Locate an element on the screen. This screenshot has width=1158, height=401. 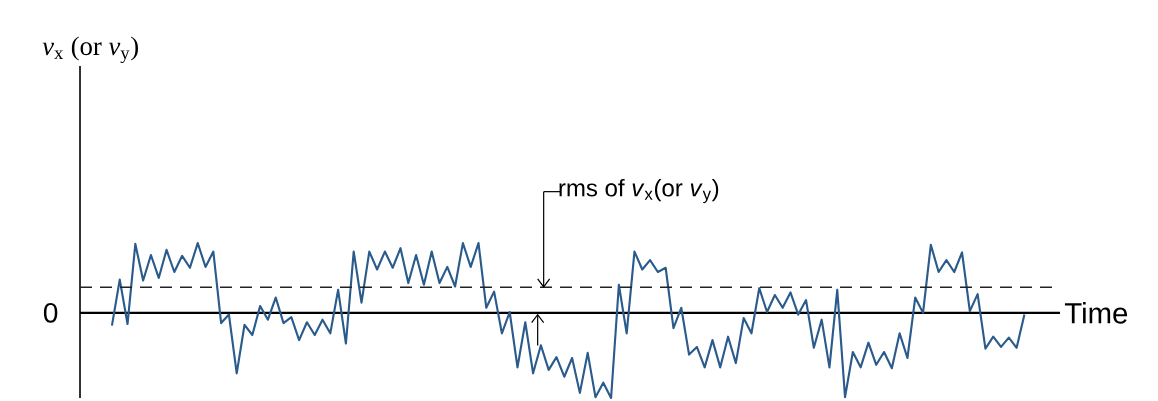
text: 0 is located at coordinates (50, 312).